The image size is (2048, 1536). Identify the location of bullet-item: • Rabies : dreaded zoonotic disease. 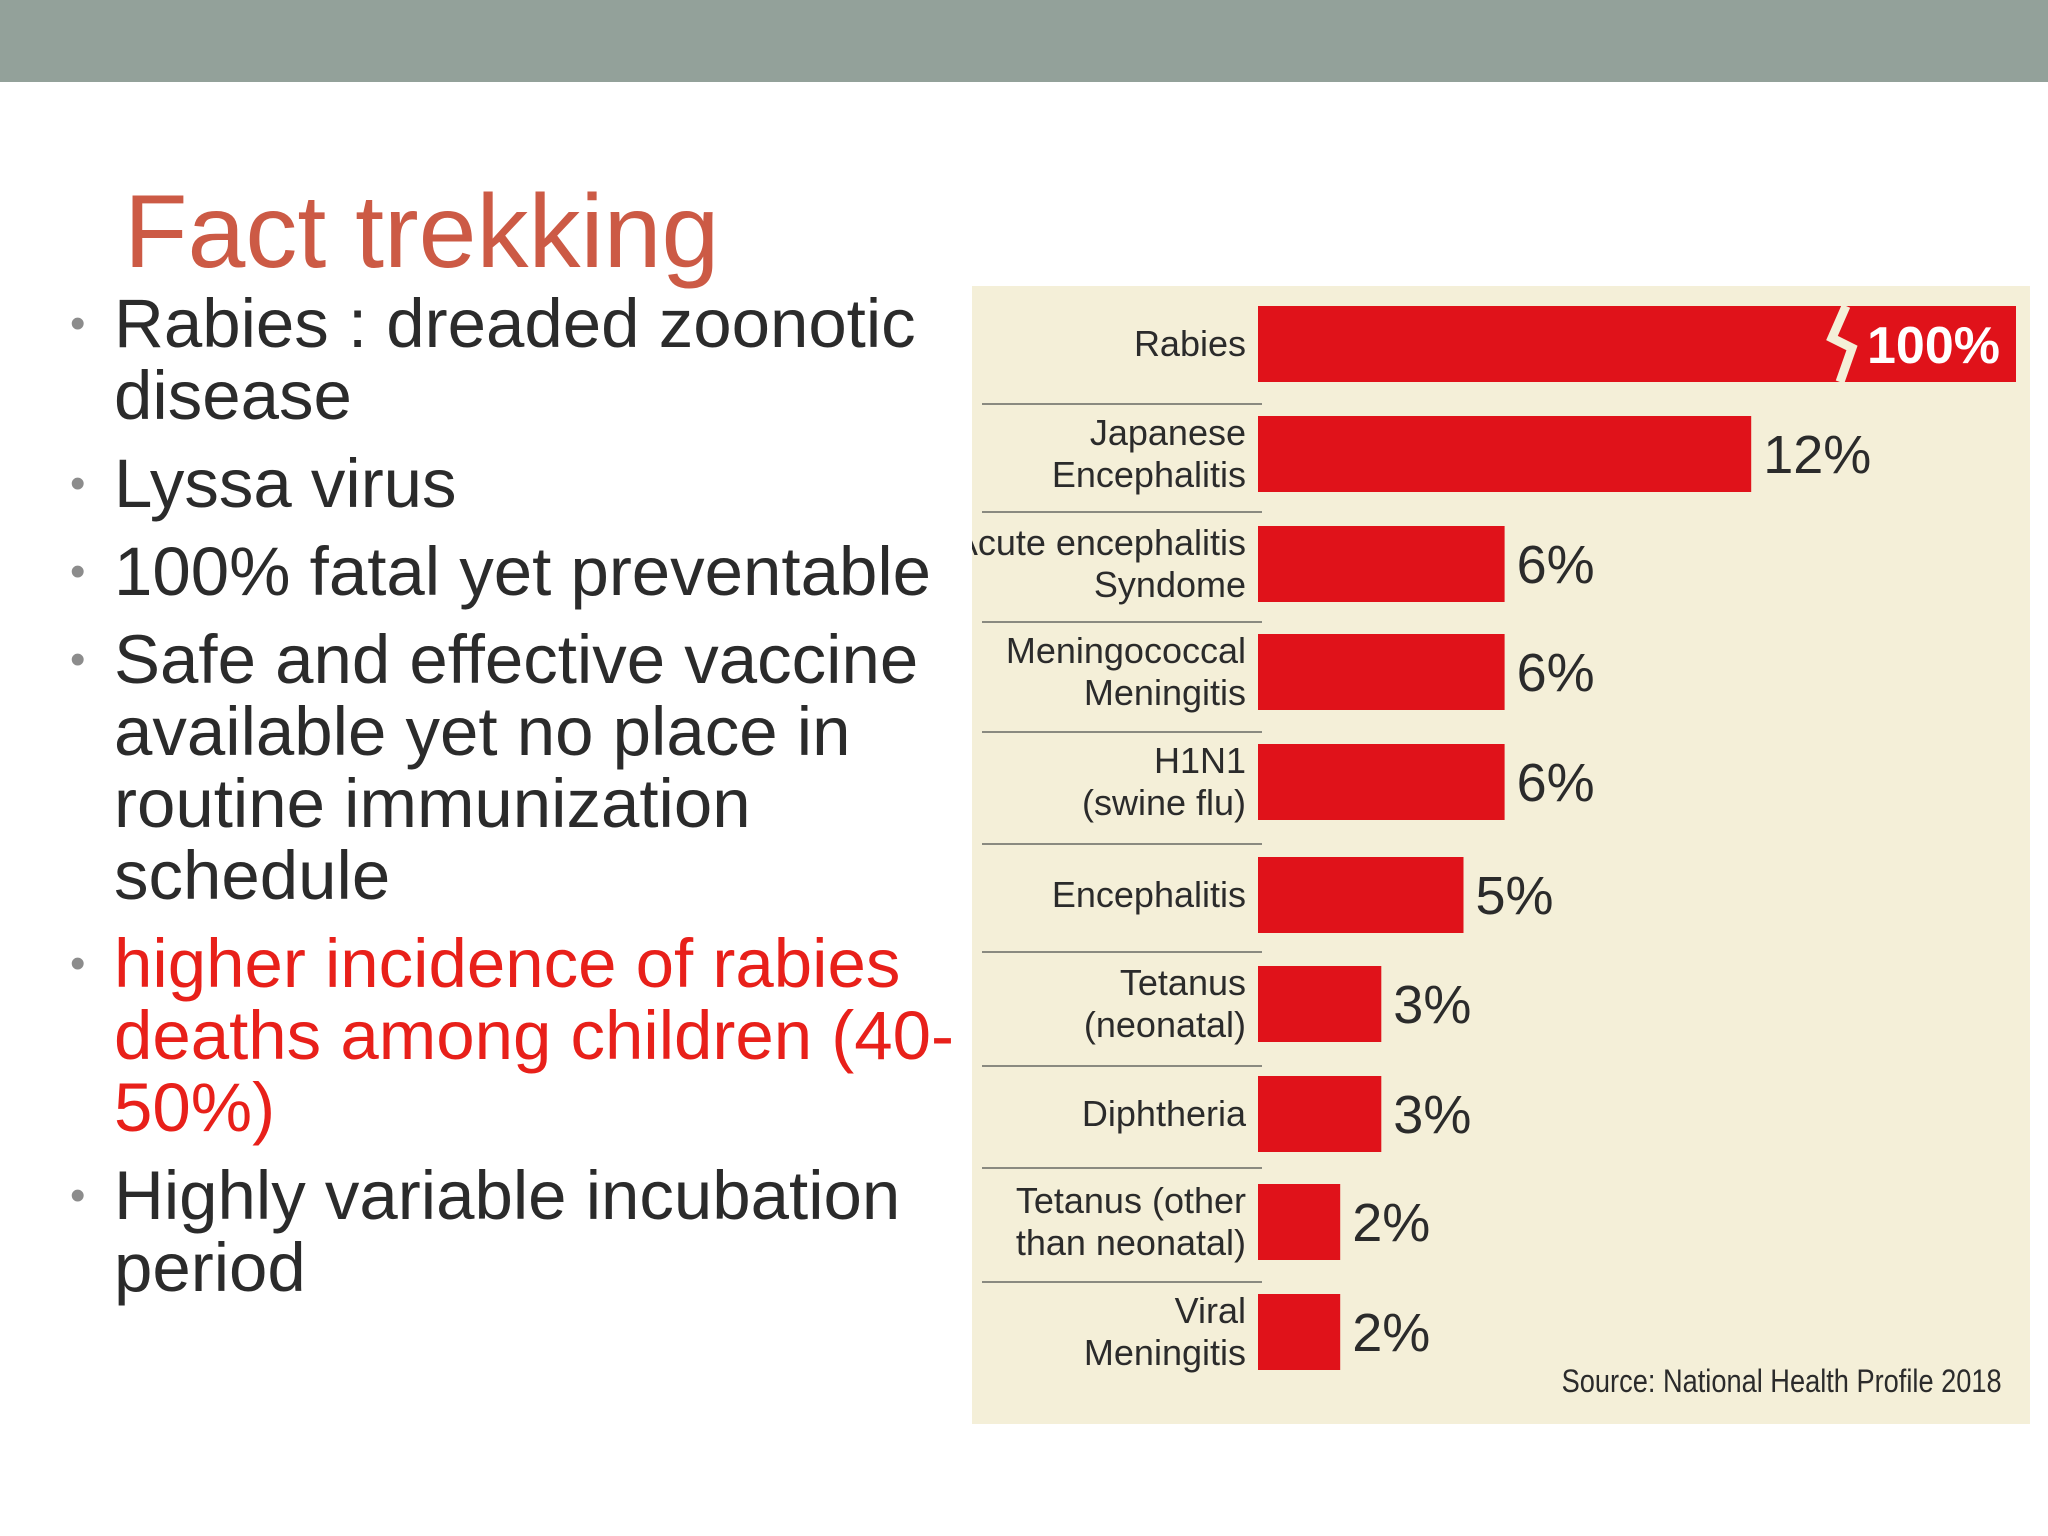
(520, 360).